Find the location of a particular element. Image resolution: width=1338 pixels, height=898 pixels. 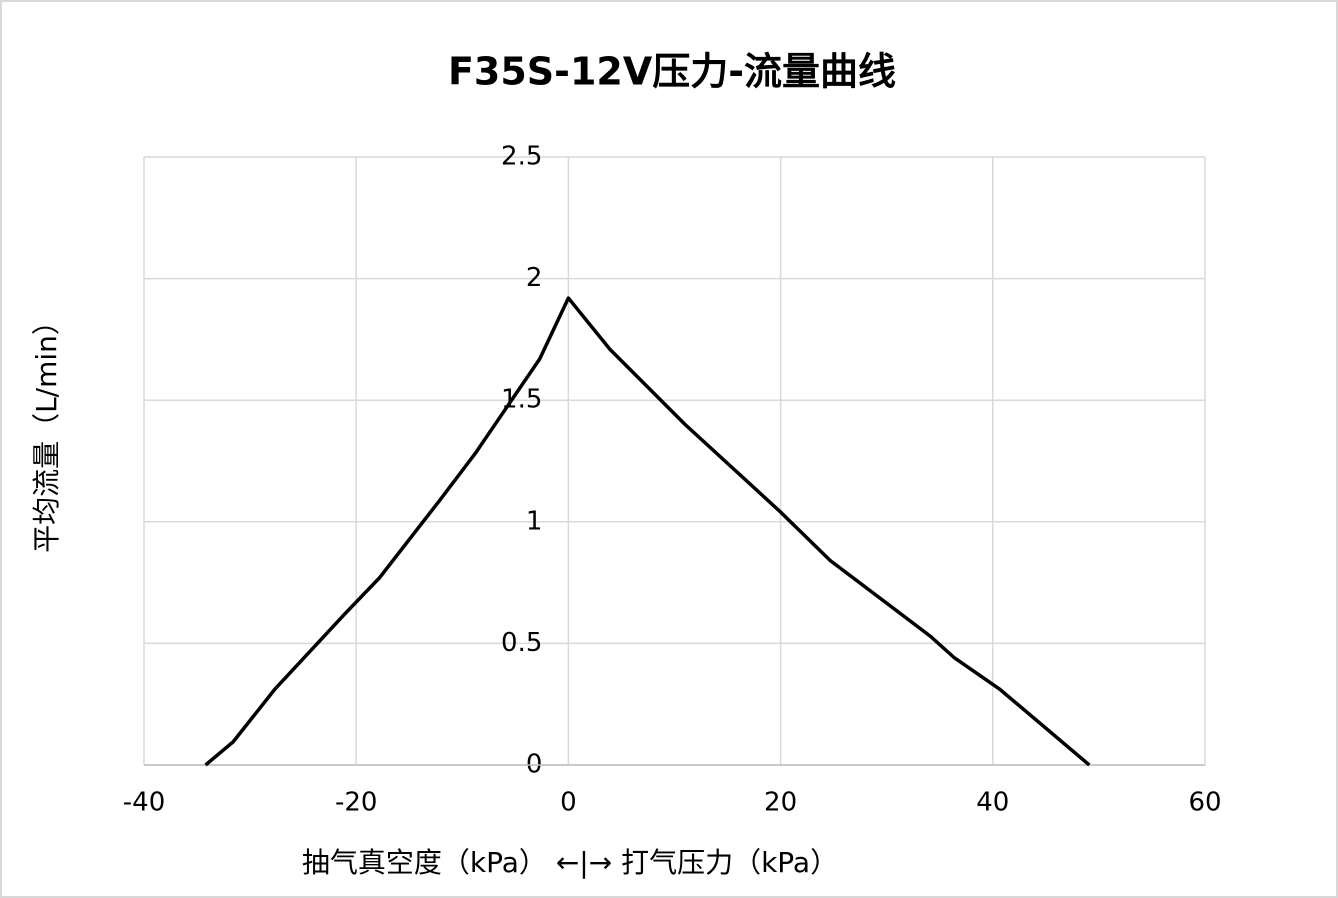

y-tick-label: 1.5 is located at coordinates (521, 400).